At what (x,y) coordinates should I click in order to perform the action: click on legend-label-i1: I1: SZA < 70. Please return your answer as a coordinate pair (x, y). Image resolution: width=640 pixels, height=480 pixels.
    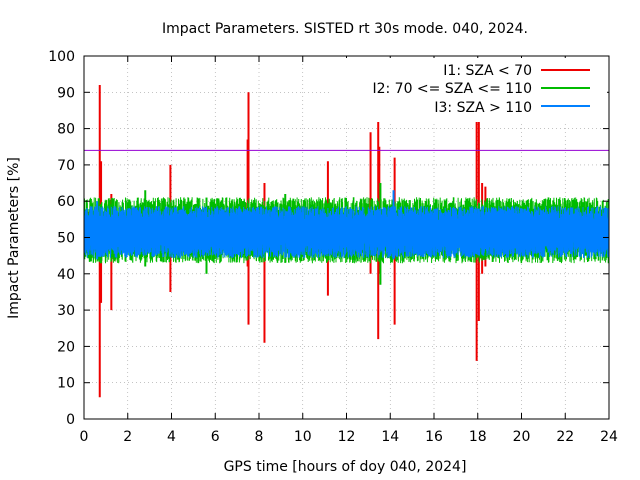
    Looking at the image, I should click on (487, 71).